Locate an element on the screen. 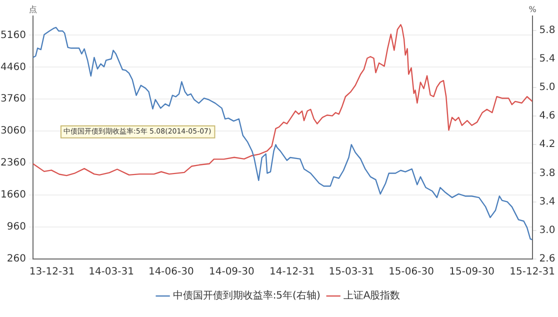  x-tick-label: 15-03-31 is located at coordinates (351, 272).